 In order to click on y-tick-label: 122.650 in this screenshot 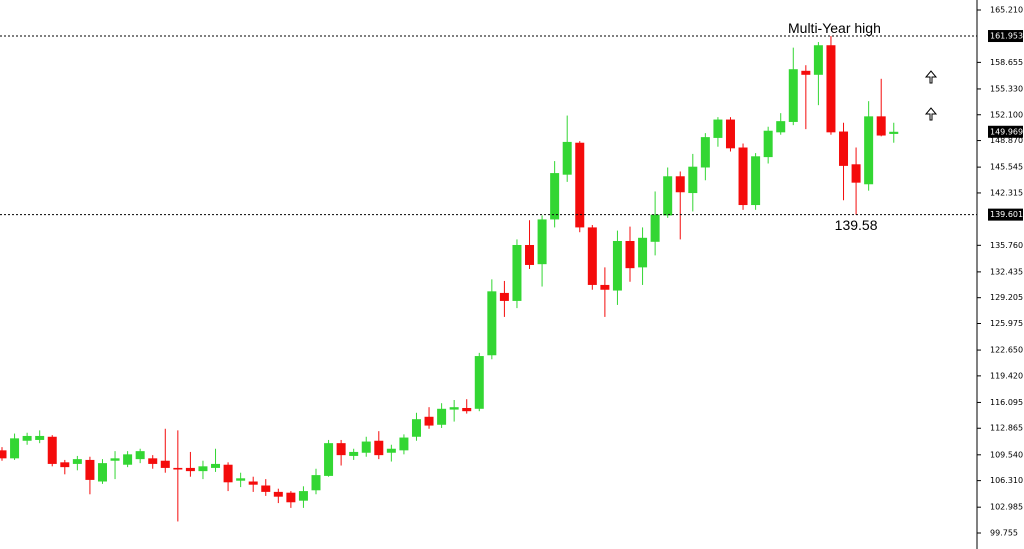, I will do `click(1006, 350)`.